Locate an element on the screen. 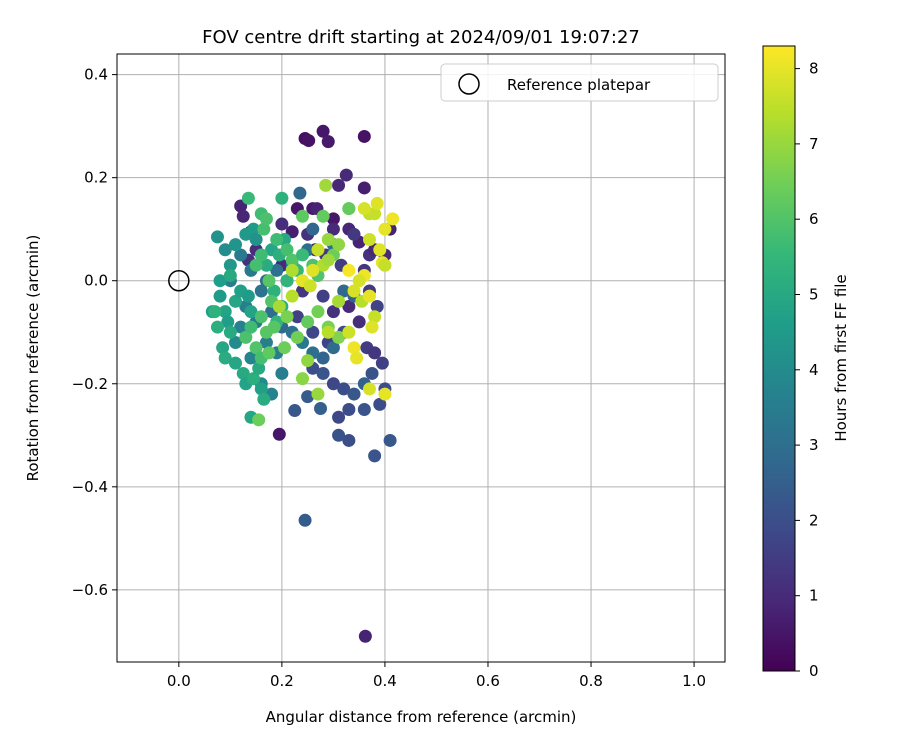 The width and height of the screenshot is (900, 750). x-tick-label: 0.6 is located at coordinates (488, 681).